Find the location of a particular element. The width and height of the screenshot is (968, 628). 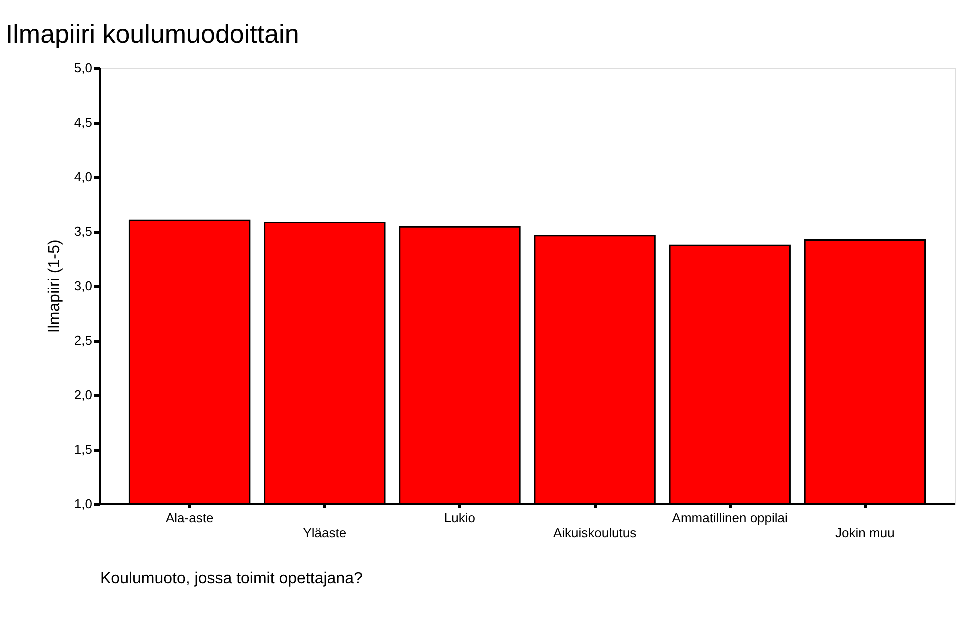

x-tick-label: Ammatillinen oppilai is located at coordinates (730, 518).